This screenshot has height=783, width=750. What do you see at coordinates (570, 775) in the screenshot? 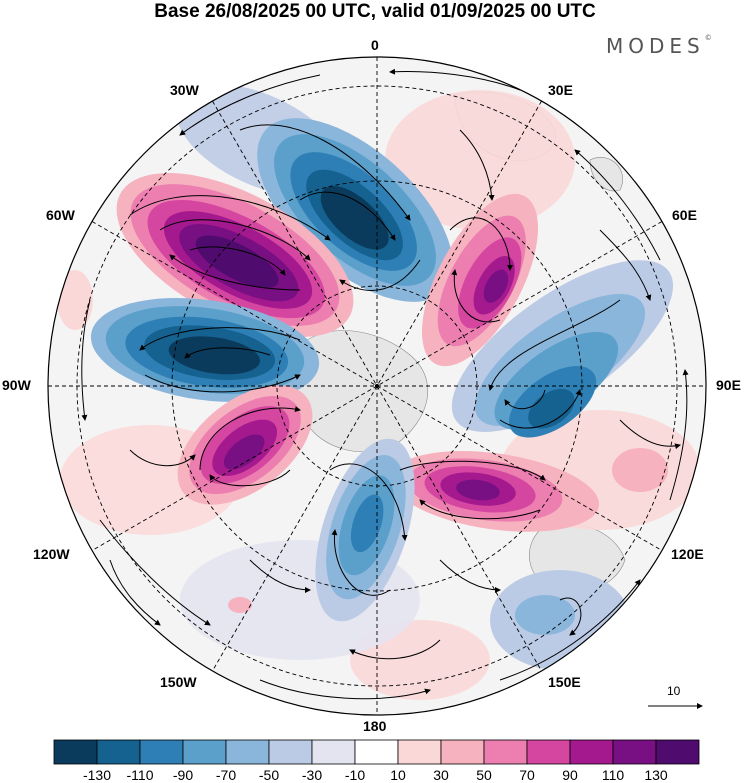
I see `colorbar-tick: 90` at bounding box center [570, 775].